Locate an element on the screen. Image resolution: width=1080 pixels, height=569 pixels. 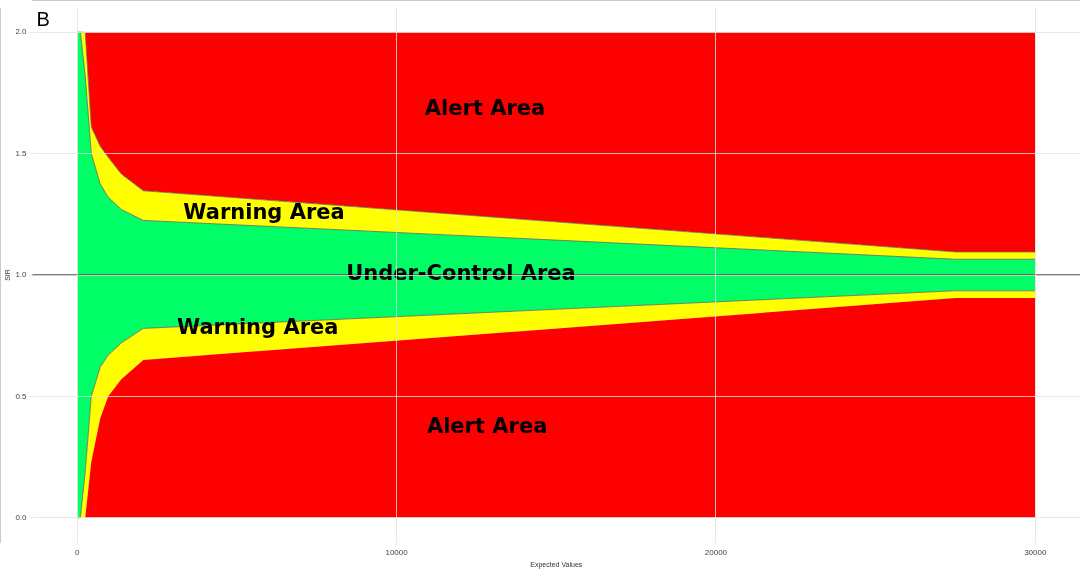
chart-title: B is located at coordinates (43, 18).